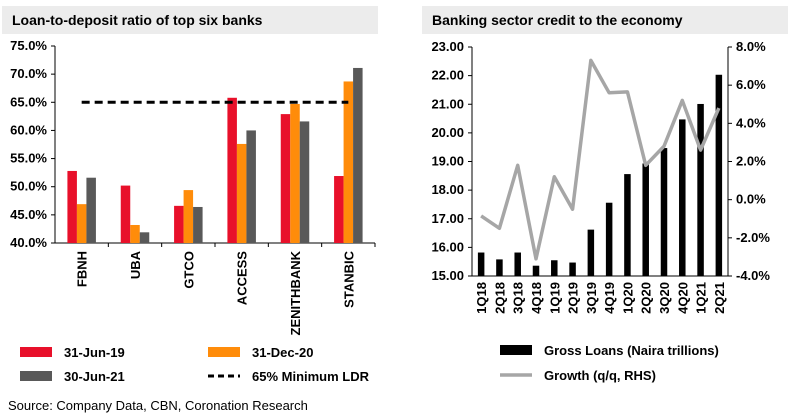  Describe the element at coordinates (554, 298) in the screenshot. I see `x-tick-label: 1Q19` at that location.